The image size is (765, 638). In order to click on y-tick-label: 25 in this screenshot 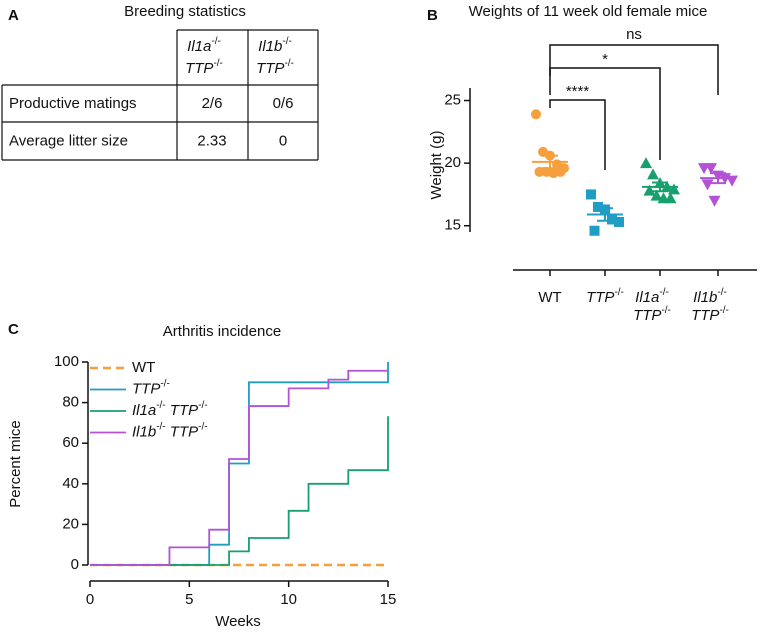, I will do `click(452, 99)`.